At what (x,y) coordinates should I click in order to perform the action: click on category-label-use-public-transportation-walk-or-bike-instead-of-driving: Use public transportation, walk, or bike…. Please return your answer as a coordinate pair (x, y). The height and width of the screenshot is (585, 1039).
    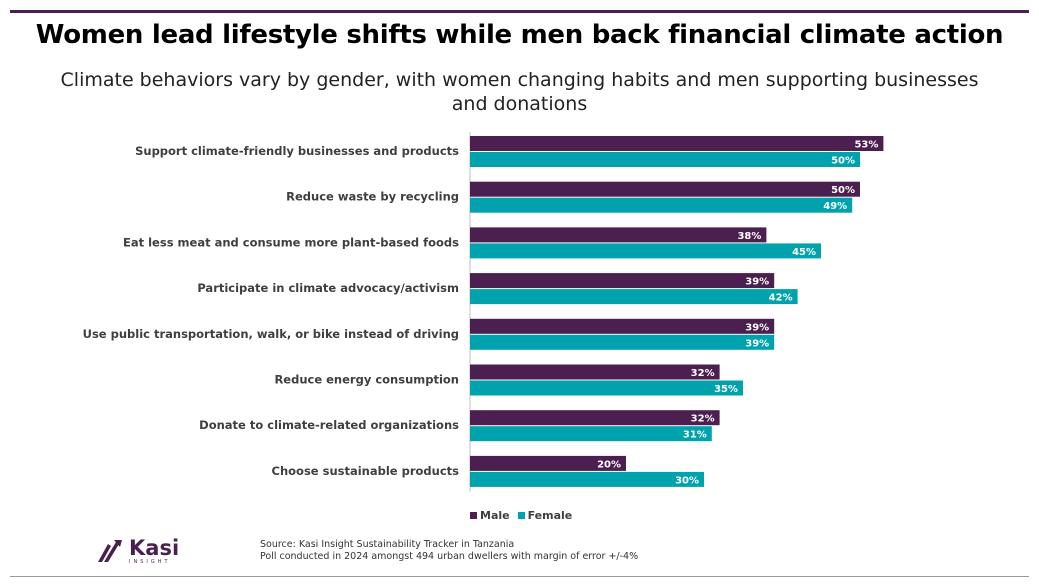
    Looking at the image, I should click on (271, 334).